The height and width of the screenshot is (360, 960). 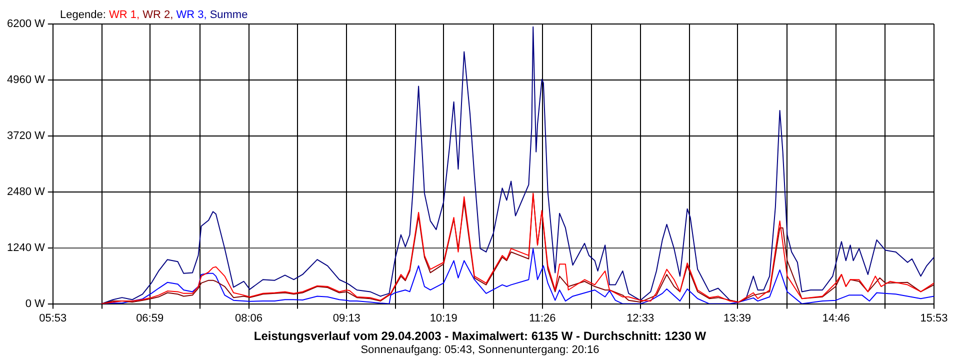 I want to click on y-tick-label: 0 W, so click(x=35, y=304).